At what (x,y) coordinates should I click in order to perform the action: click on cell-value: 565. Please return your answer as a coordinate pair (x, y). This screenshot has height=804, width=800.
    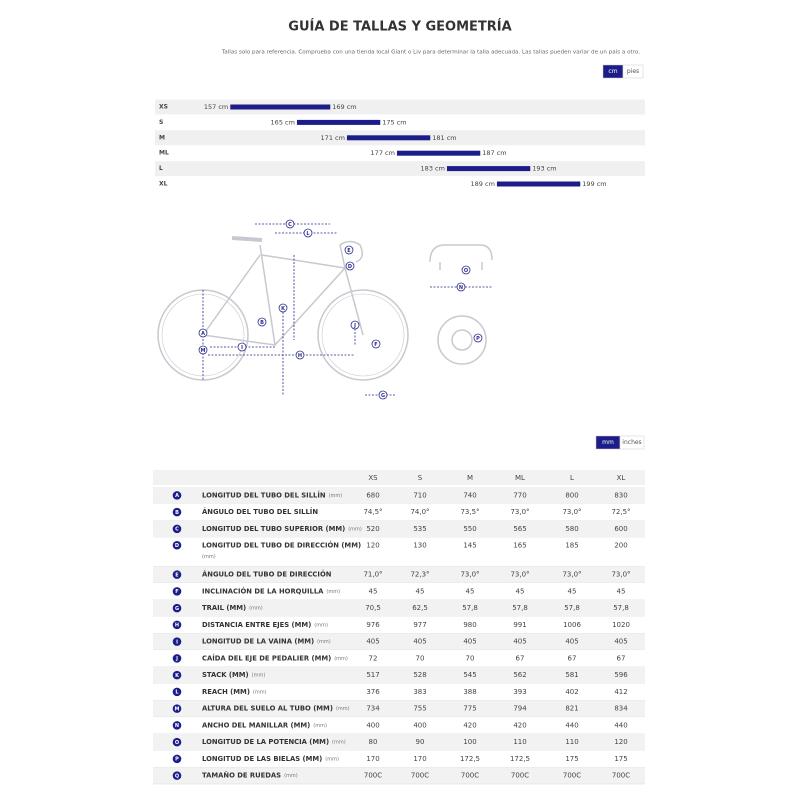
    Looking at the image, I should click on (519, 529).